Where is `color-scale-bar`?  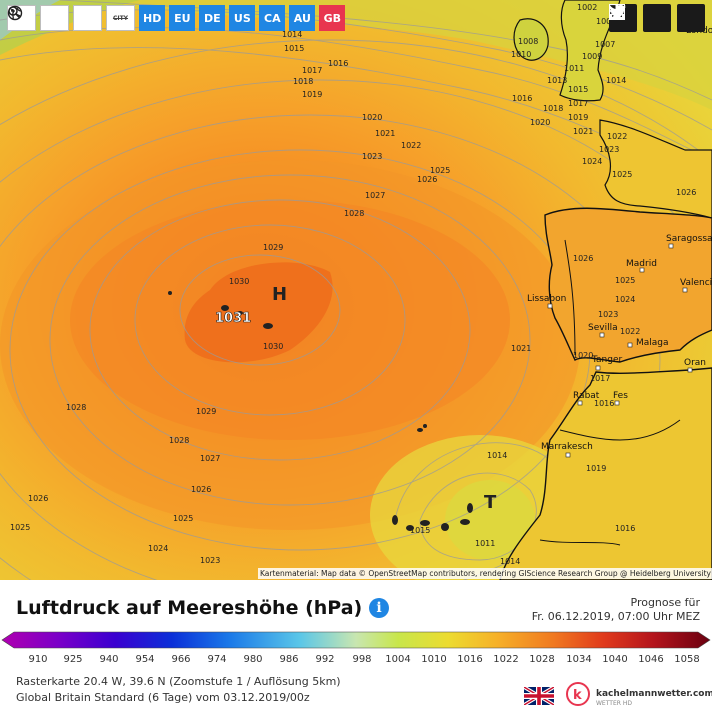
color-scale-bar is located at coordinates (356, 640).